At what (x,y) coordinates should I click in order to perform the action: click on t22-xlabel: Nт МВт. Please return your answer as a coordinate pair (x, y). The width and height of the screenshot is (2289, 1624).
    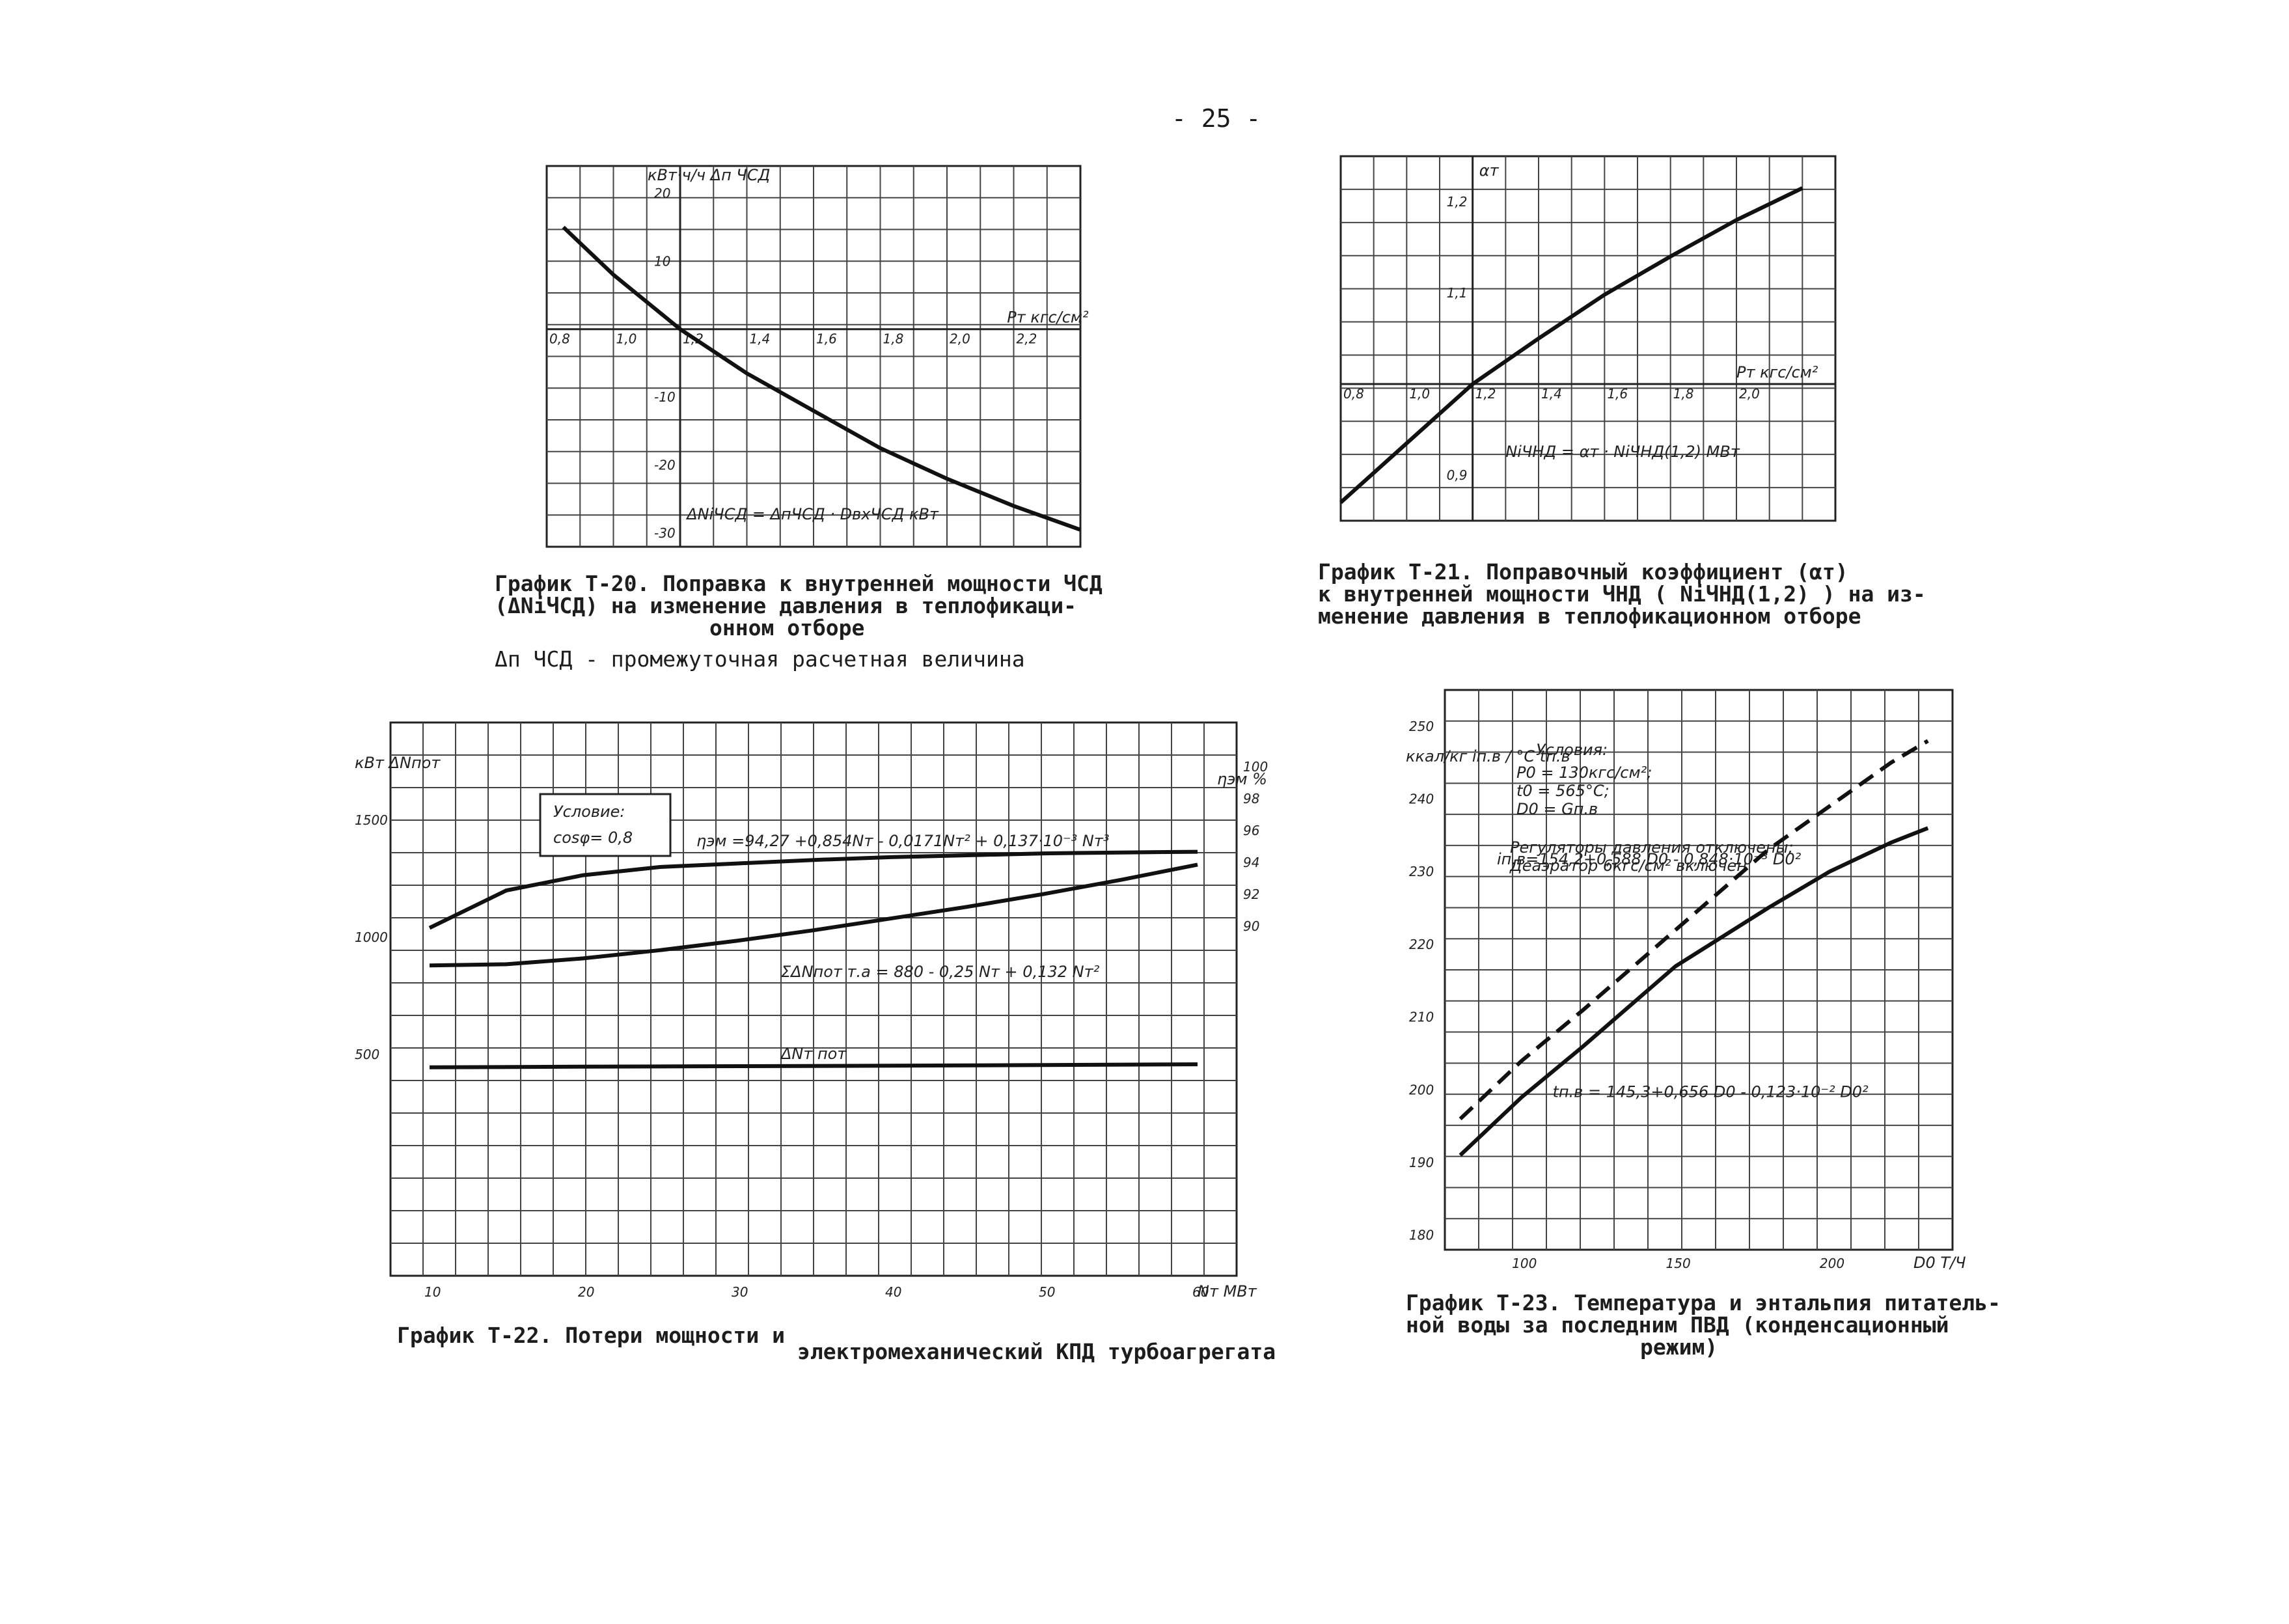
    Looking at the image, I should click on (1227, 1291).